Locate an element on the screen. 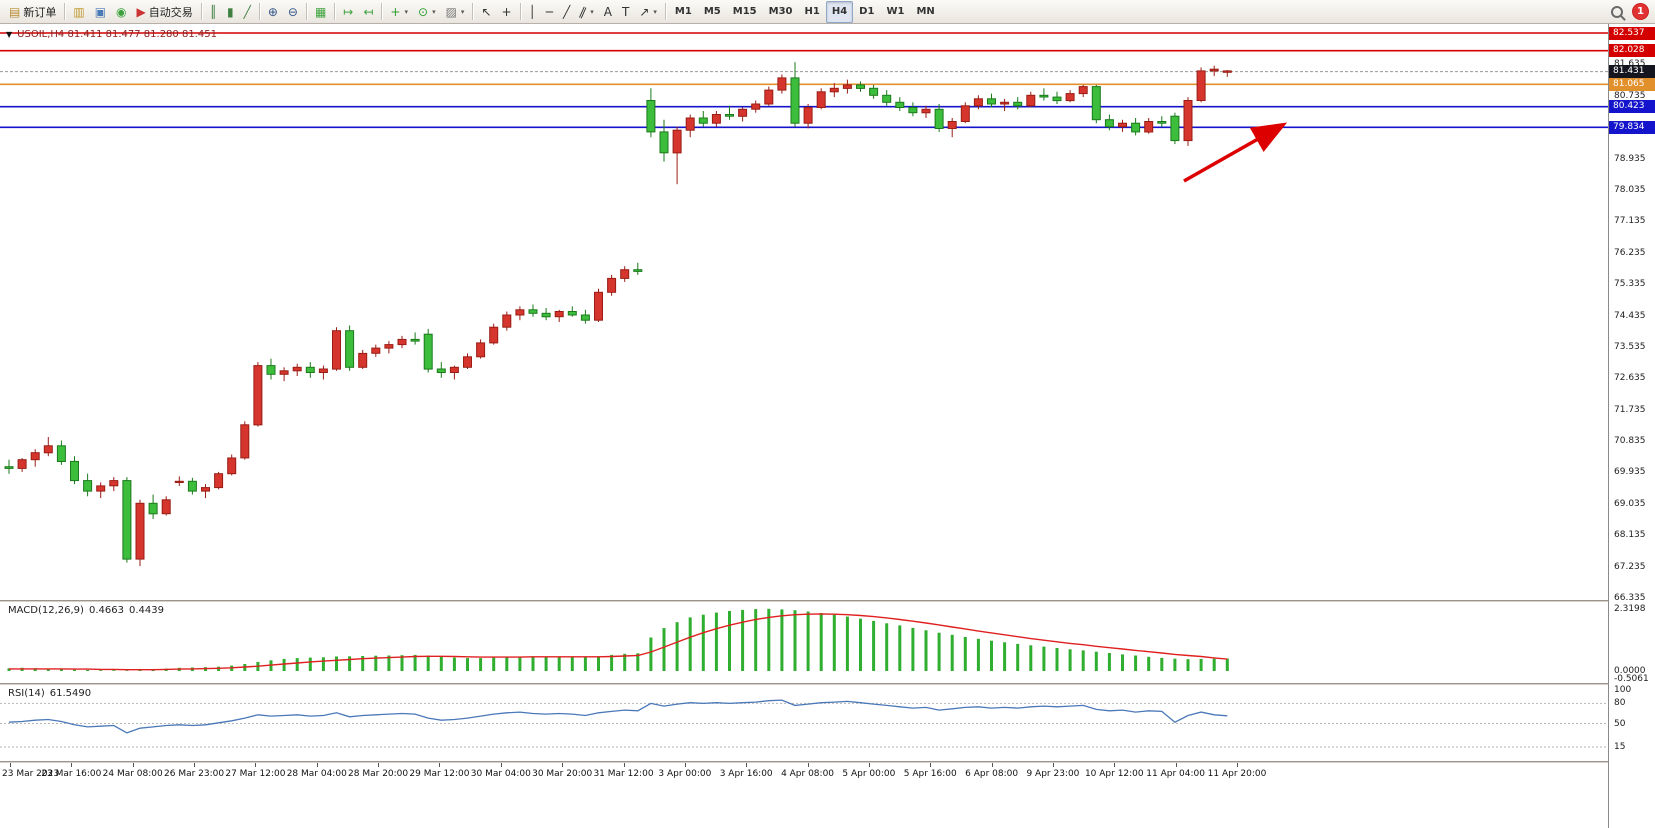  horizontal-line-icon: ─ is located at coordinates (549, 11).